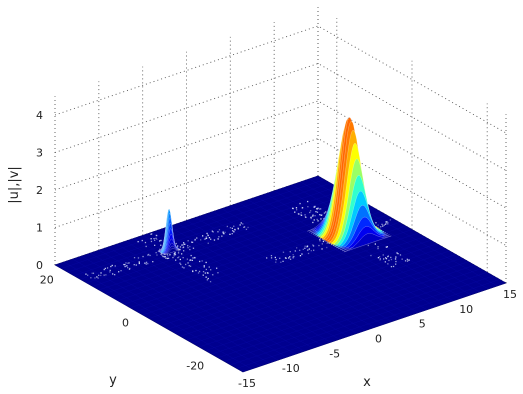 This screenshot has height=394, width=523. What do you see at coordinates (334, 353) in the screenshot?
I see `x-tick-label: -5` at bounding box center [334, 353].